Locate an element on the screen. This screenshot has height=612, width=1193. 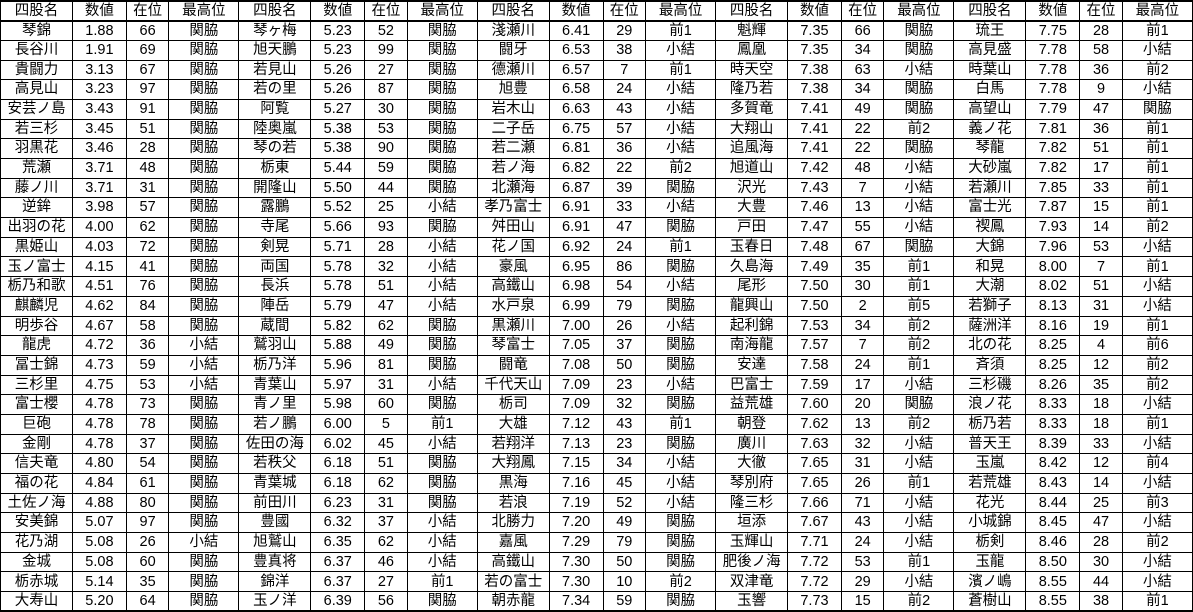
cell-tenure: 18 is located at coordinates (1101, 424).